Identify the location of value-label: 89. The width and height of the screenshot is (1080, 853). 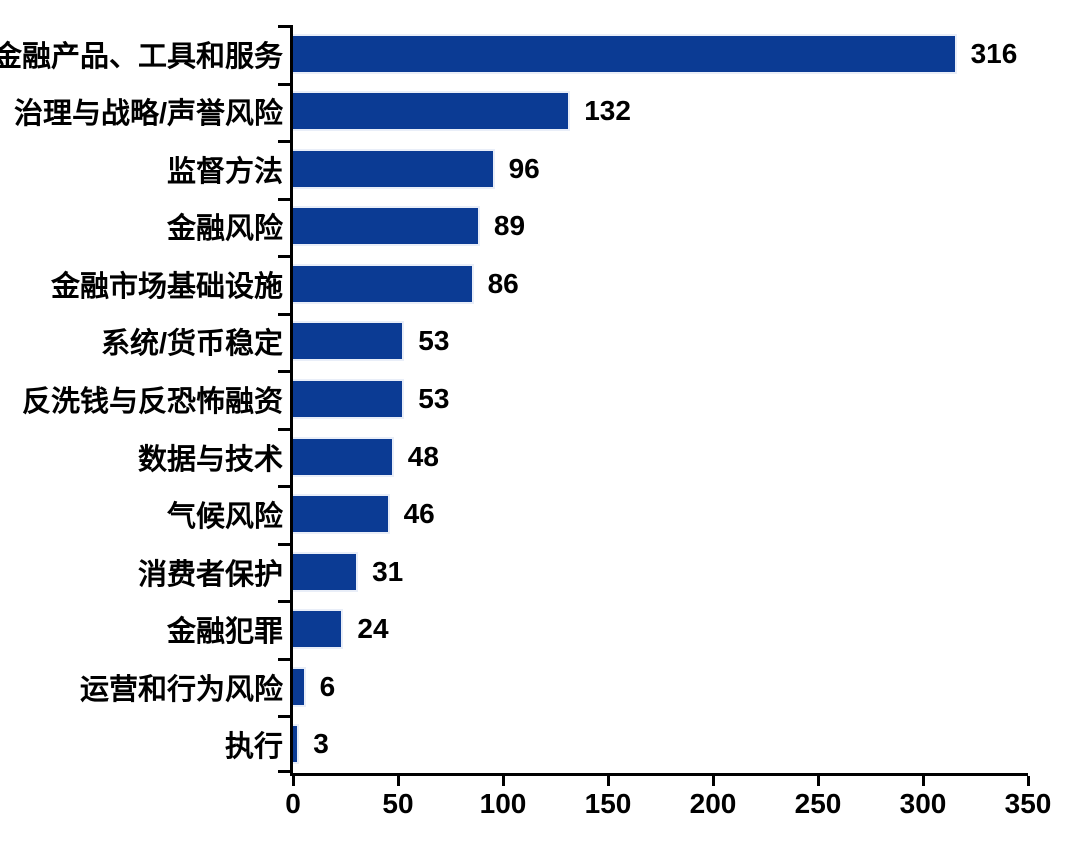
(509, 226).